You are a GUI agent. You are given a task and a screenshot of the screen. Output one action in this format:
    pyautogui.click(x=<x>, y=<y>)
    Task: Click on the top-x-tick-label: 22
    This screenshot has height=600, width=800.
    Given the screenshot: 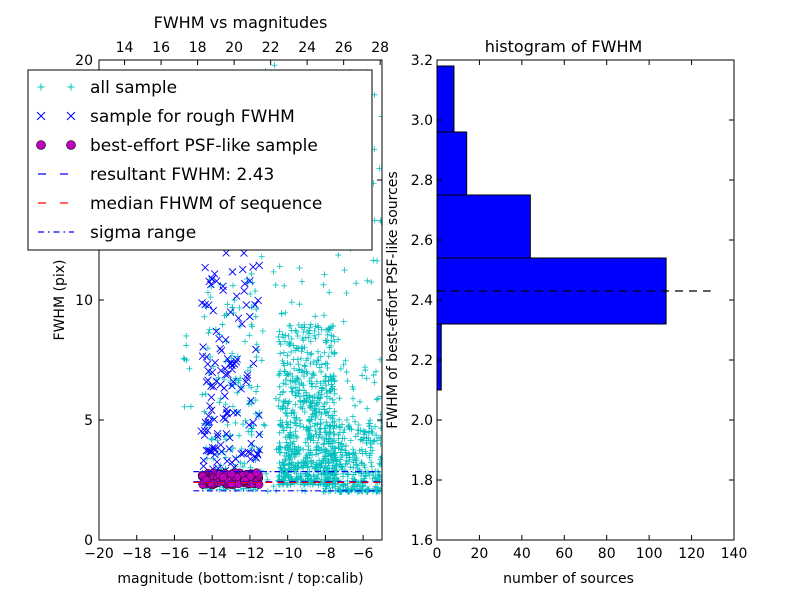 What is the action you would take?
    pyautogui.click(x=271, y=48)
    